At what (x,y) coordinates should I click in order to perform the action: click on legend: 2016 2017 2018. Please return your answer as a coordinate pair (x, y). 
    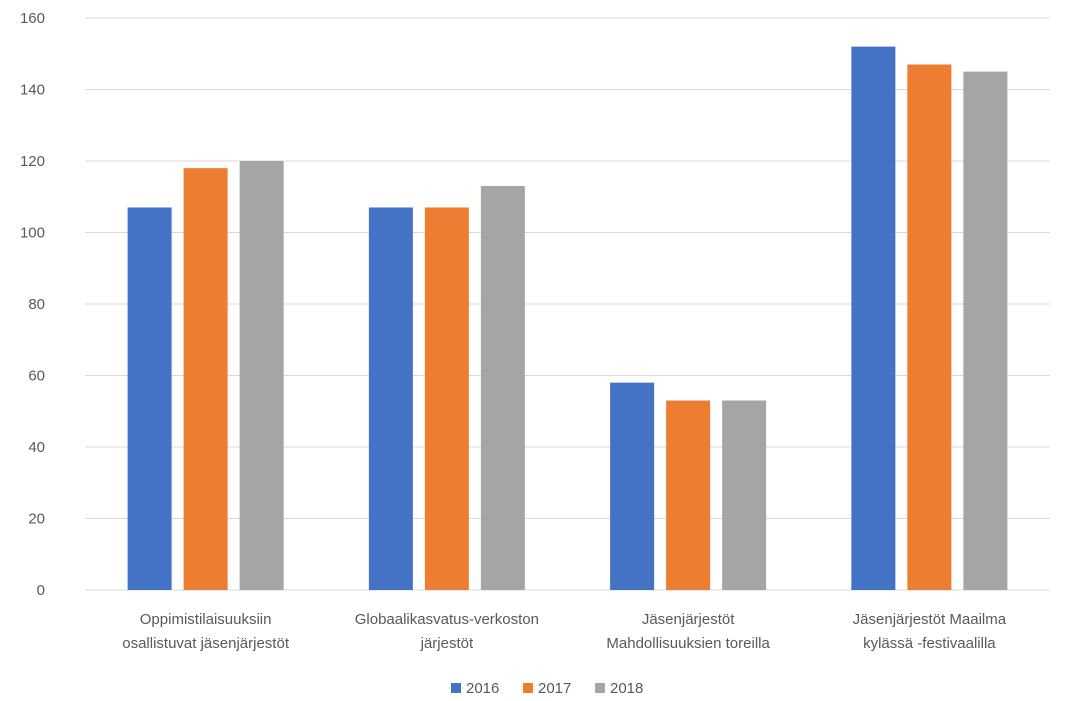
    Looking at the image, I should click on (547, 688).